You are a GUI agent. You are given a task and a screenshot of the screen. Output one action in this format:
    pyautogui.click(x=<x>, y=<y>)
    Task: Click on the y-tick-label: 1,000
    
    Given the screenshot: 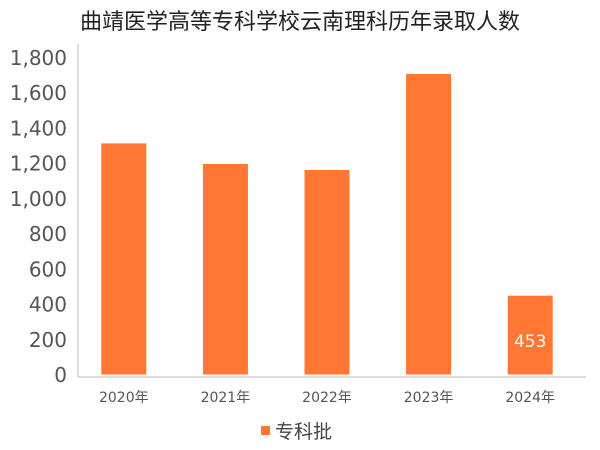 What is the action you would take?
    pyautogui.click(x=38, y=199)
    